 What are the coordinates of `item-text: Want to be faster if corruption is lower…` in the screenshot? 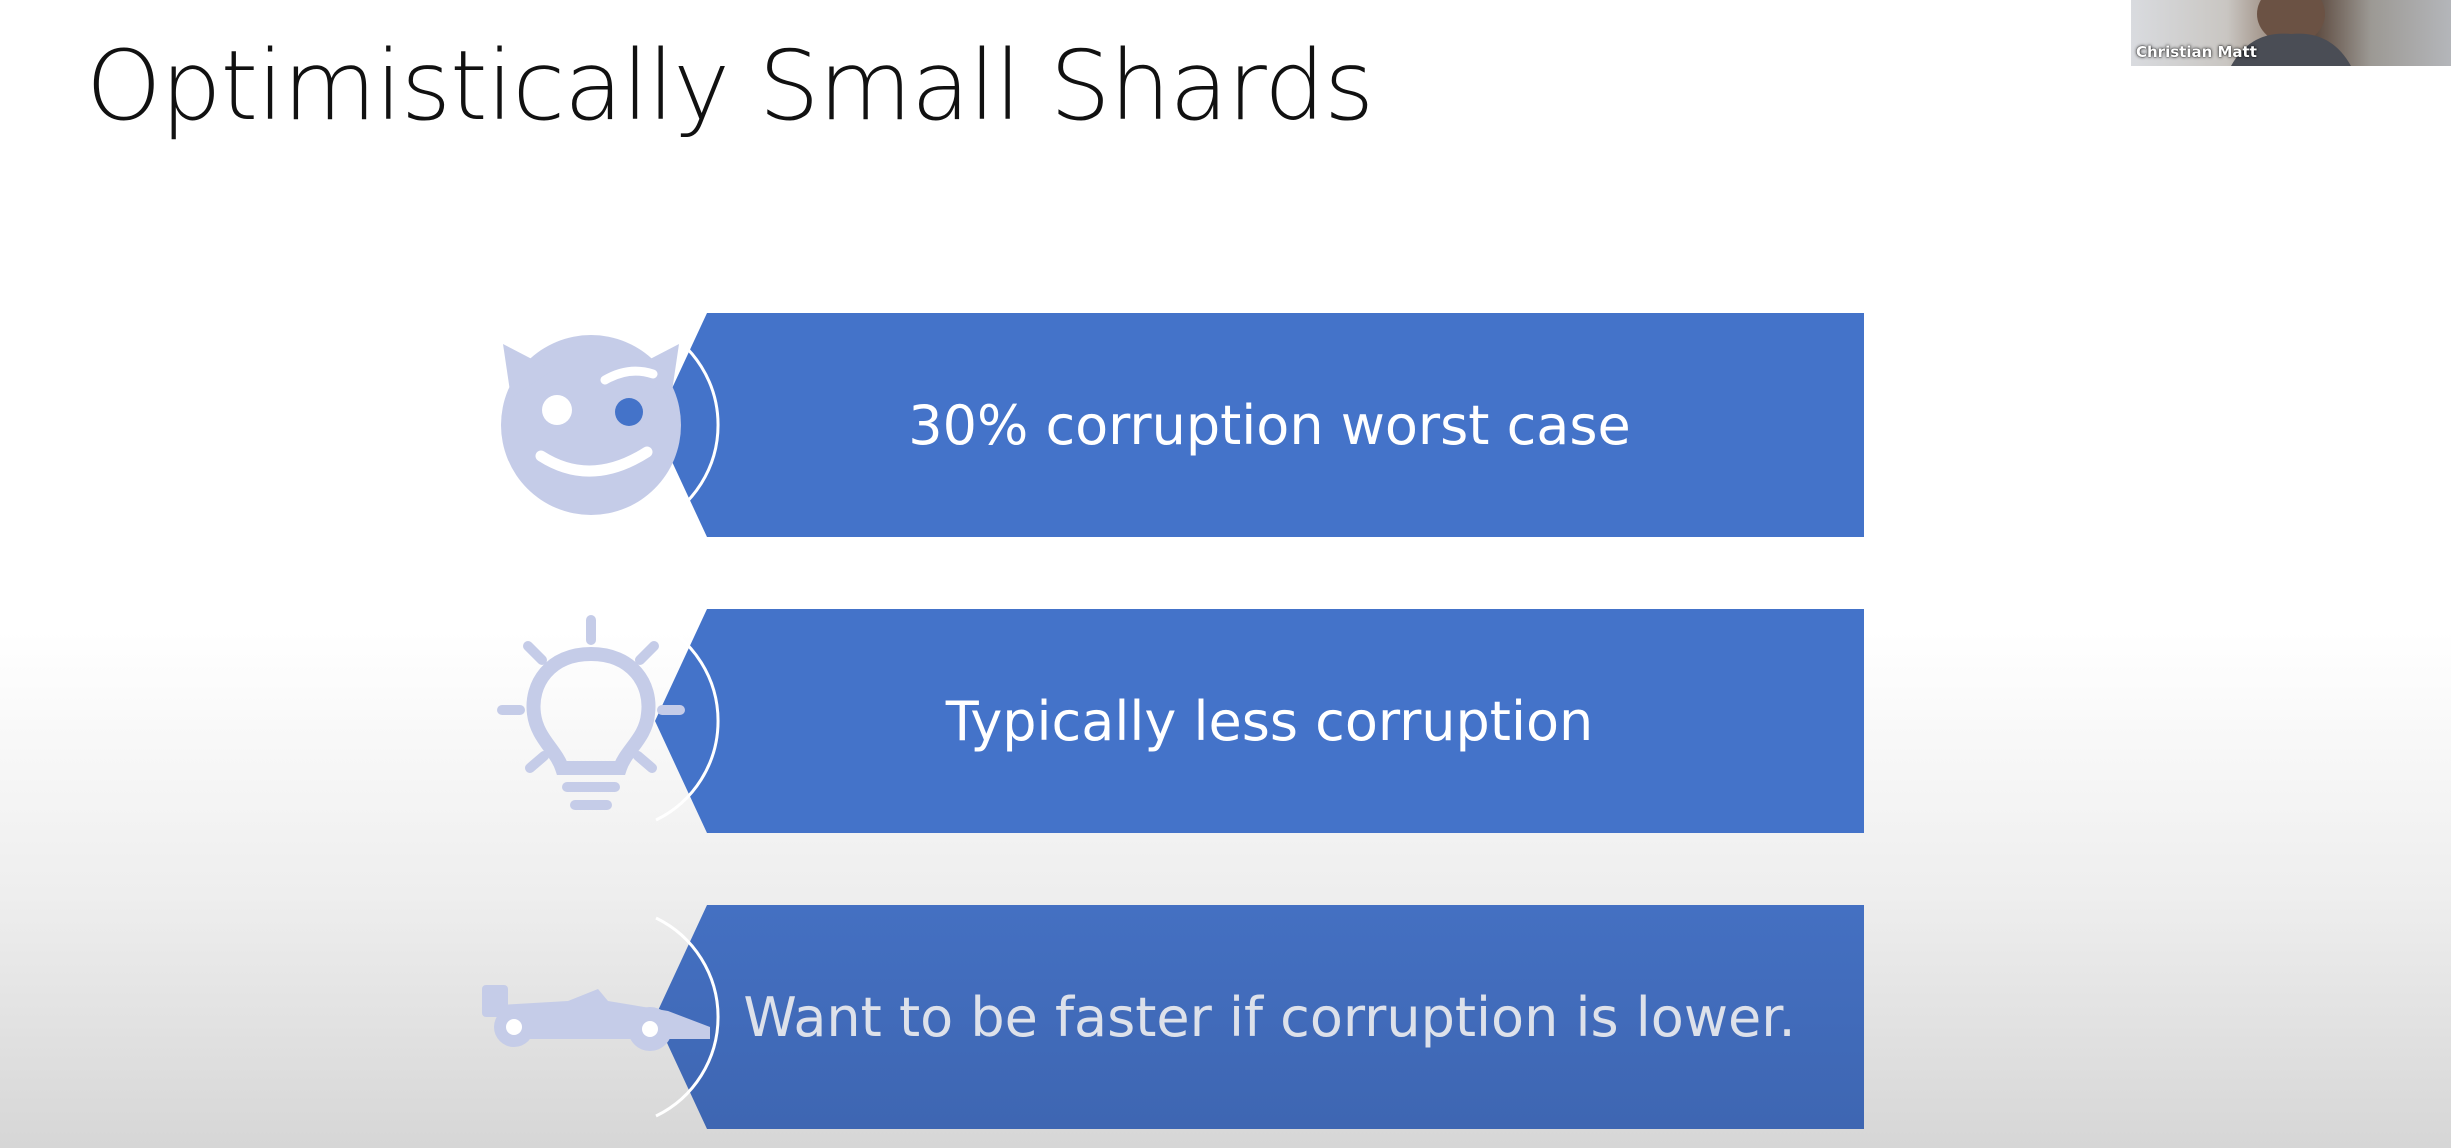 It's located at (1269, 1017).